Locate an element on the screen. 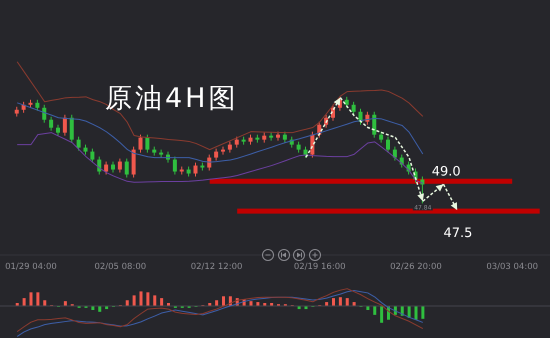  x-tick-label: 02/05 08:00 is located at coordinates (120, 267).